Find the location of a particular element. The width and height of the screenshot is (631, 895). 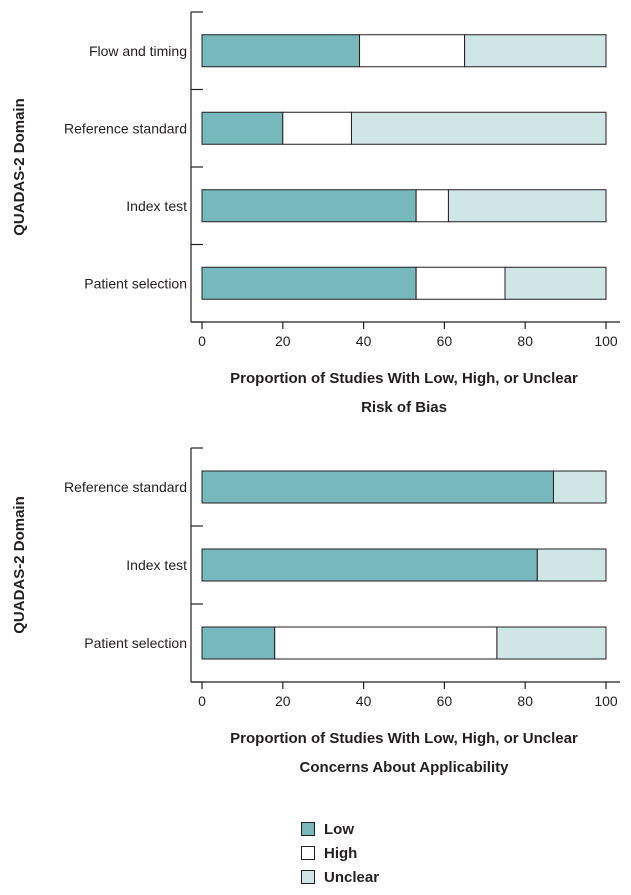

legend-label-high: High is located at coordinates (341, 853).